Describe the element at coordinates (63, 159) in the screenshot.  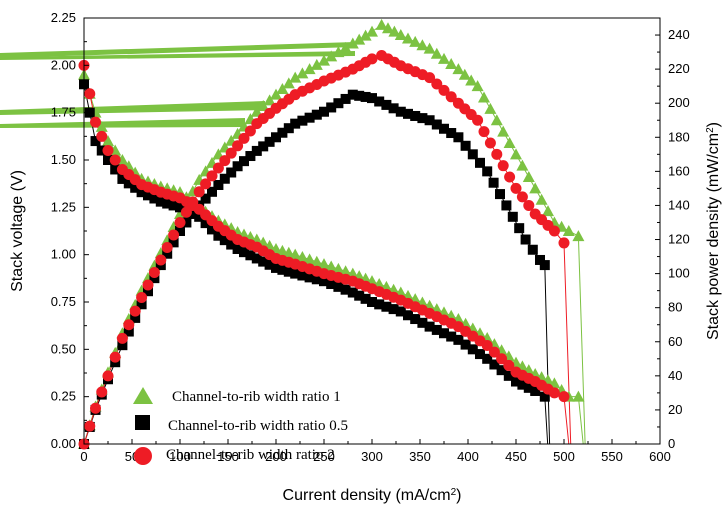
I see `y-left-tick-label: 1.50` at that location.